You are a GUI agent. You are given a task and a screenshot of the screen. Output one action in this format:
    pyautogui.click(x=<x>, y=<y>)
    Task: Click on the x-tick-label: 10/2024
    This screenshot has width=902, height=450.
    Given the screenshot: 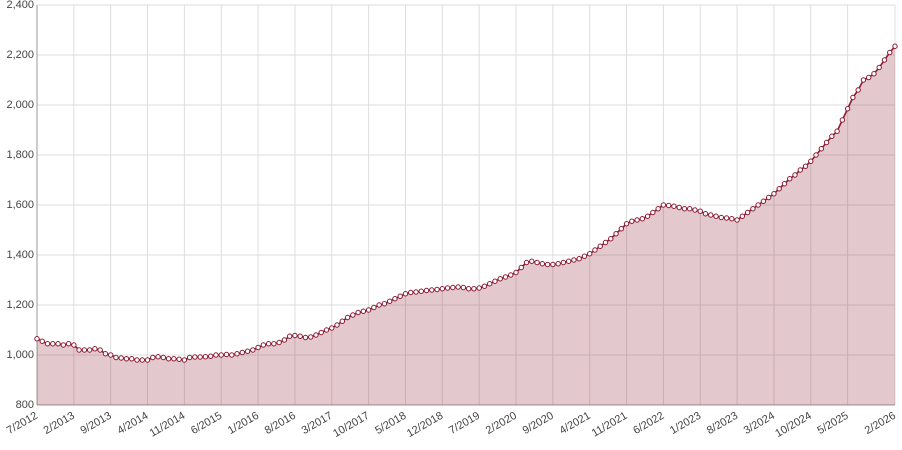 What is the action you would take?
    pyautogui.click(x=793, y=425)
    